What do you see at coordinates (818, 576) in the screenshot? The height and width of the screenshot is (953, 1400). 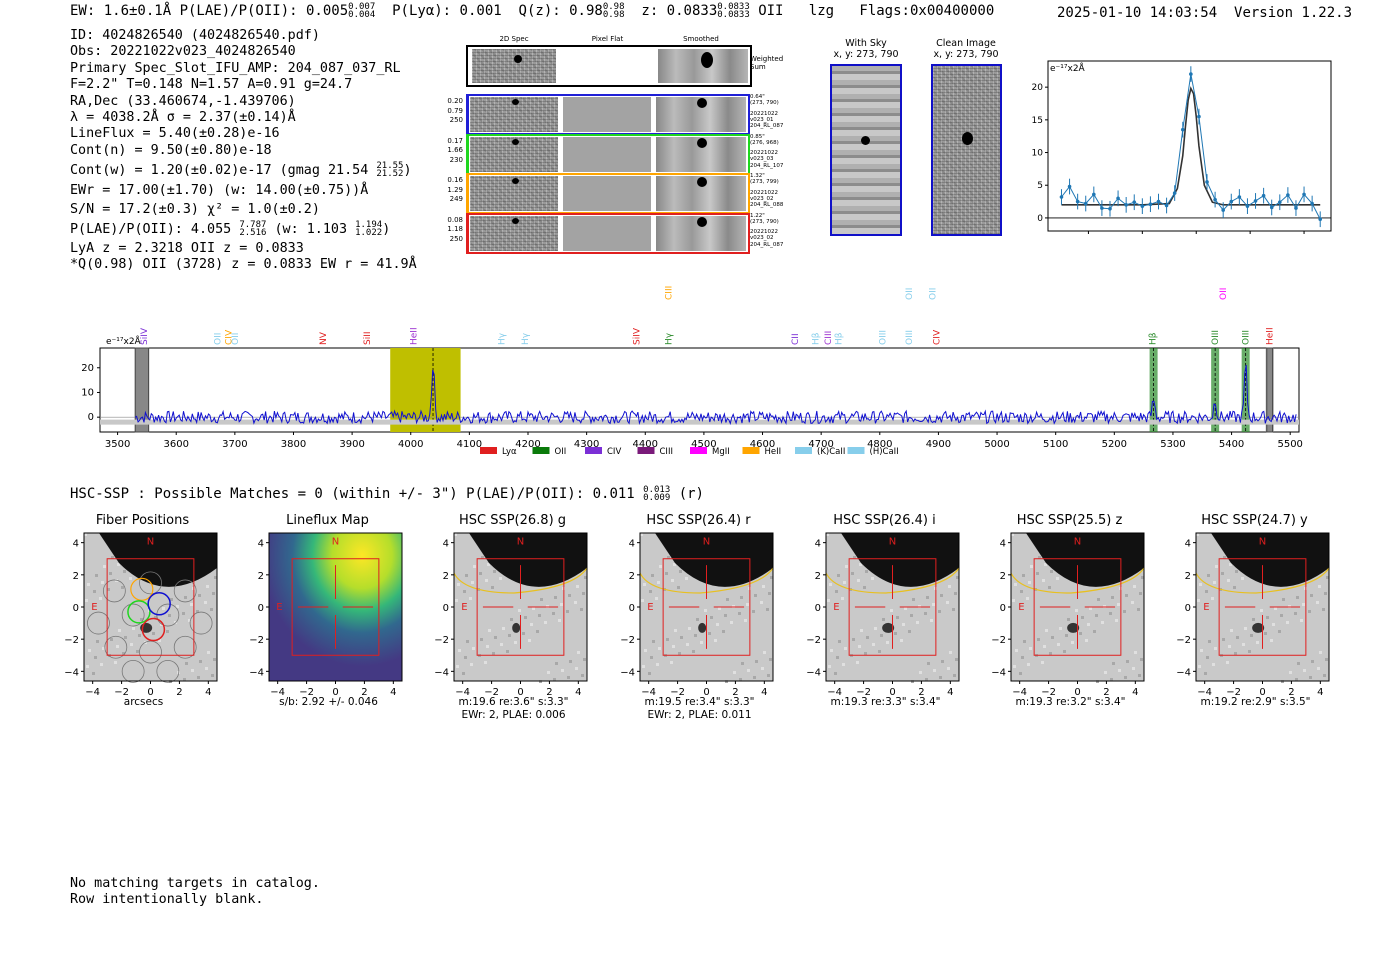 I see `hsc-ytick-label: 2` at bounding box center [818, 576].